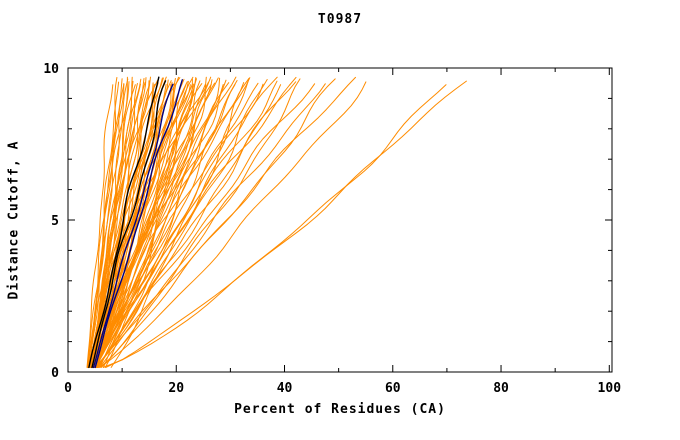  Describe the element at coordinates (610, 388) in the screenshot. I see `x-tick-label: 100` at that location.